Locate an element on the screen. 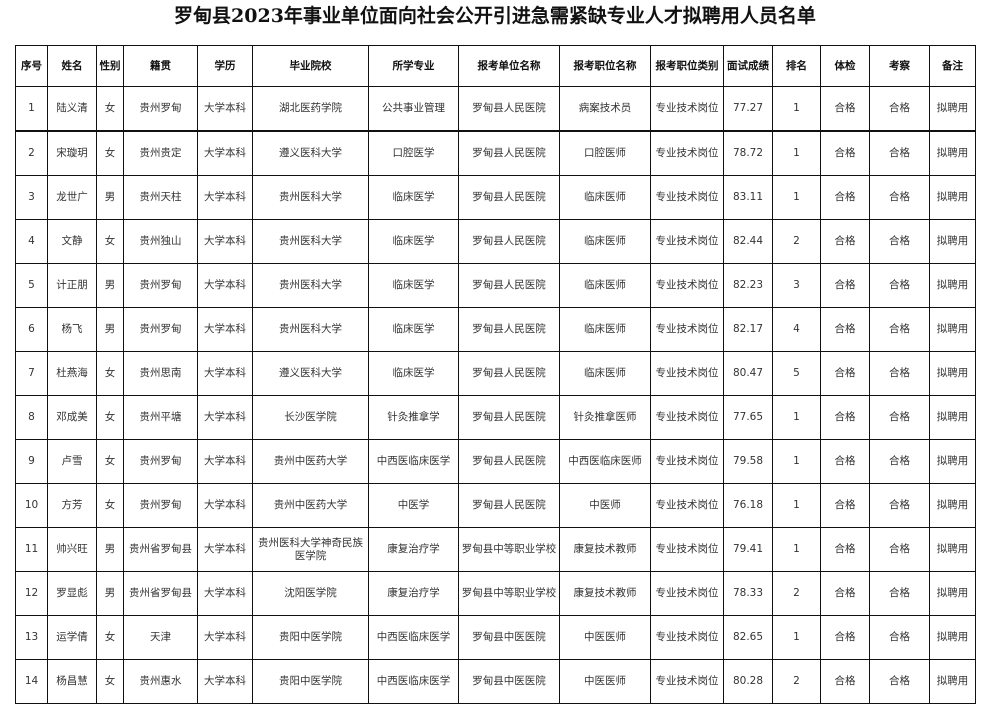  column-header-physical-exam: 体检 is located at coordinates (845, 66).